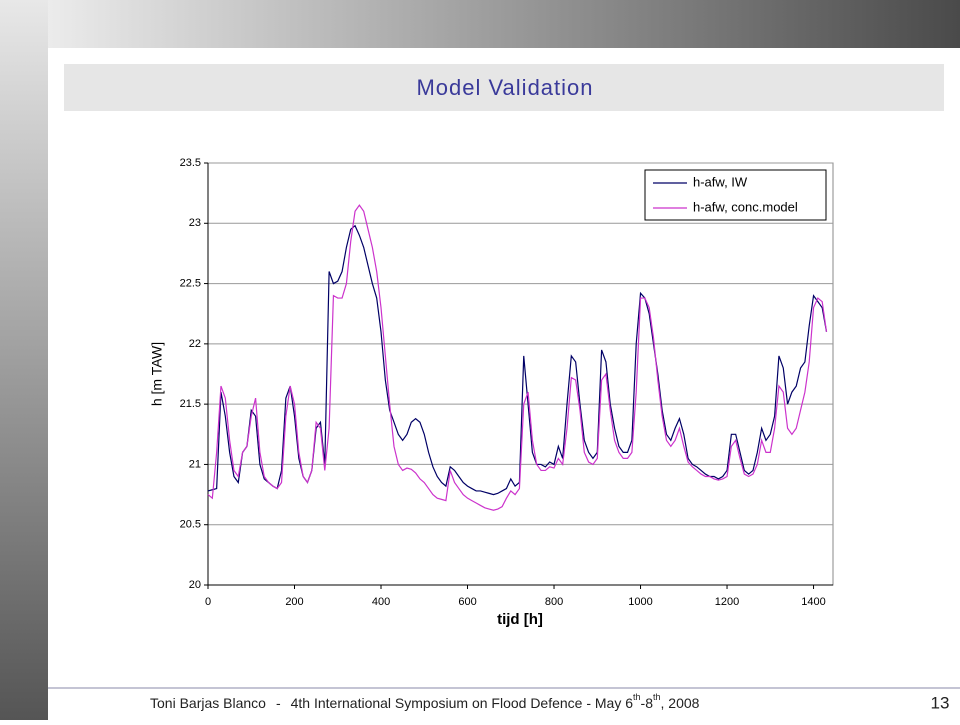 The width and height of the screenshot is (960, 725). Describe the element at coordinates (190, 404) in the screenshot. I see `y-tick-label: 21.5` at that location.